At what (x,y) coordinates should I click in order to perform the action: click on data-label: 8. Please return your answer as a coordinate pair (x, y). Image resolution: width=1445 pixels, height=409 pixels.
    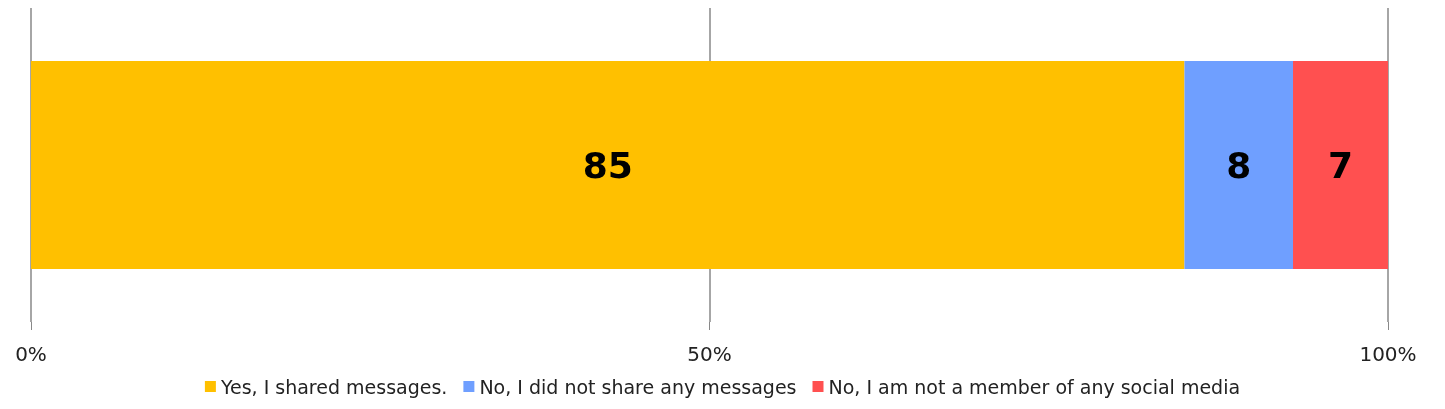
    Looking at the image, I should click on (1239, 165).